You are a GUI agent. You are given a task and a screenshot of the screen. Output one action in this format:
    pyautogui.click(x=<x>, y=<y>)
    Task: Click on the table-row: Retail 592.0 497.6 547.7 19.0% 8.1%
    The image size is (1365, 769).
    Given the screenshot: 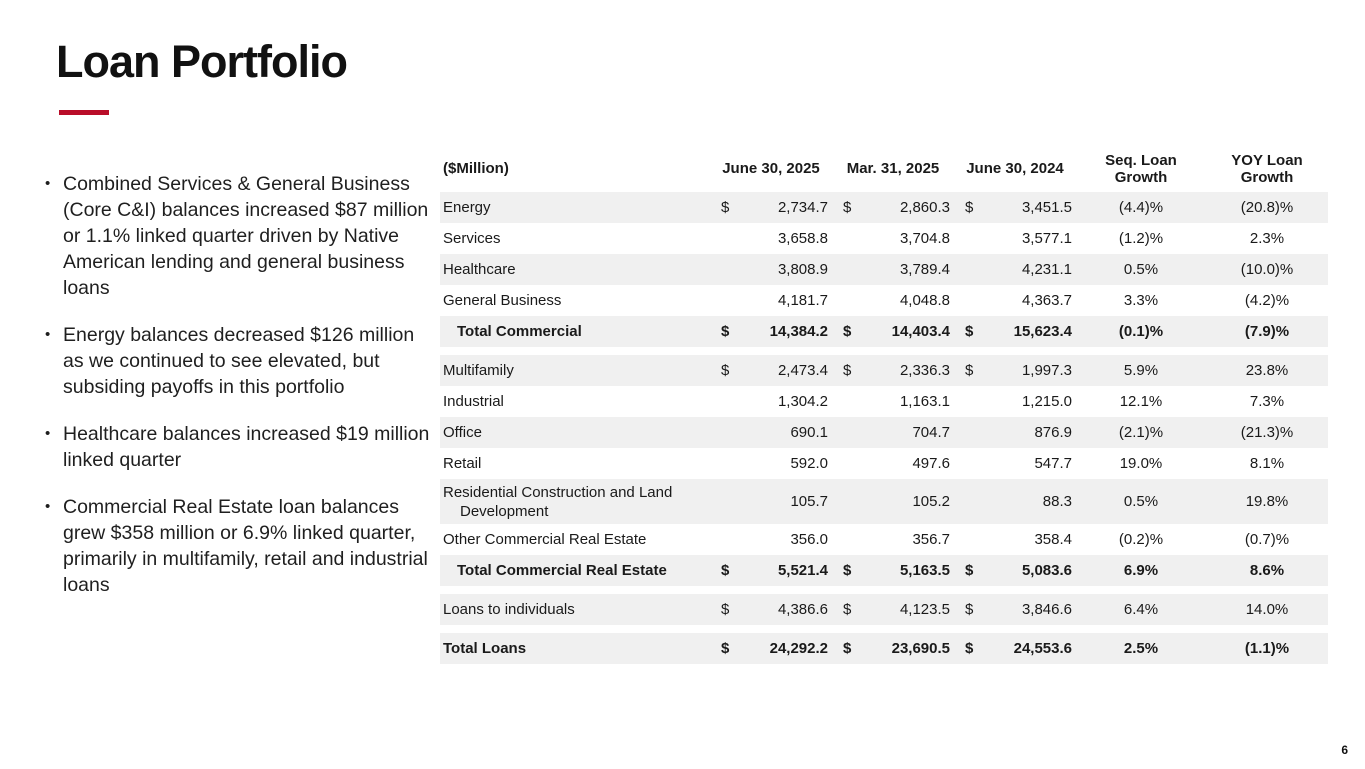 What is the action you would take?
    pyautogui.click(x=884, y=463)
    